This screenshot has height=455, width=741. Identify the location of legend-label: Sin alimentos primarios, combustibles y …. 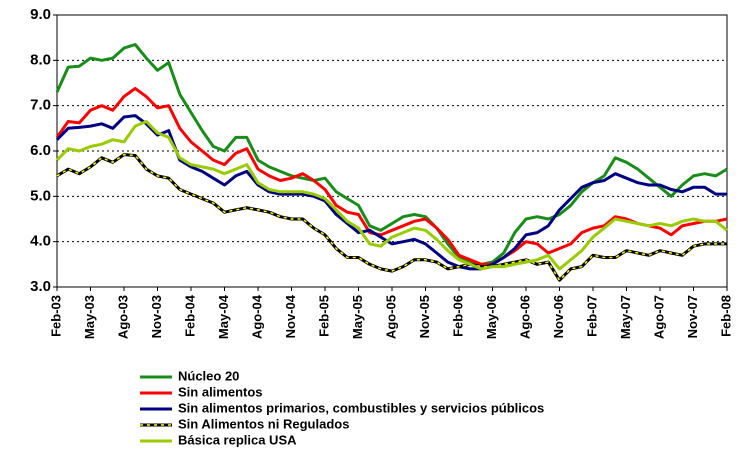
(361, 407).